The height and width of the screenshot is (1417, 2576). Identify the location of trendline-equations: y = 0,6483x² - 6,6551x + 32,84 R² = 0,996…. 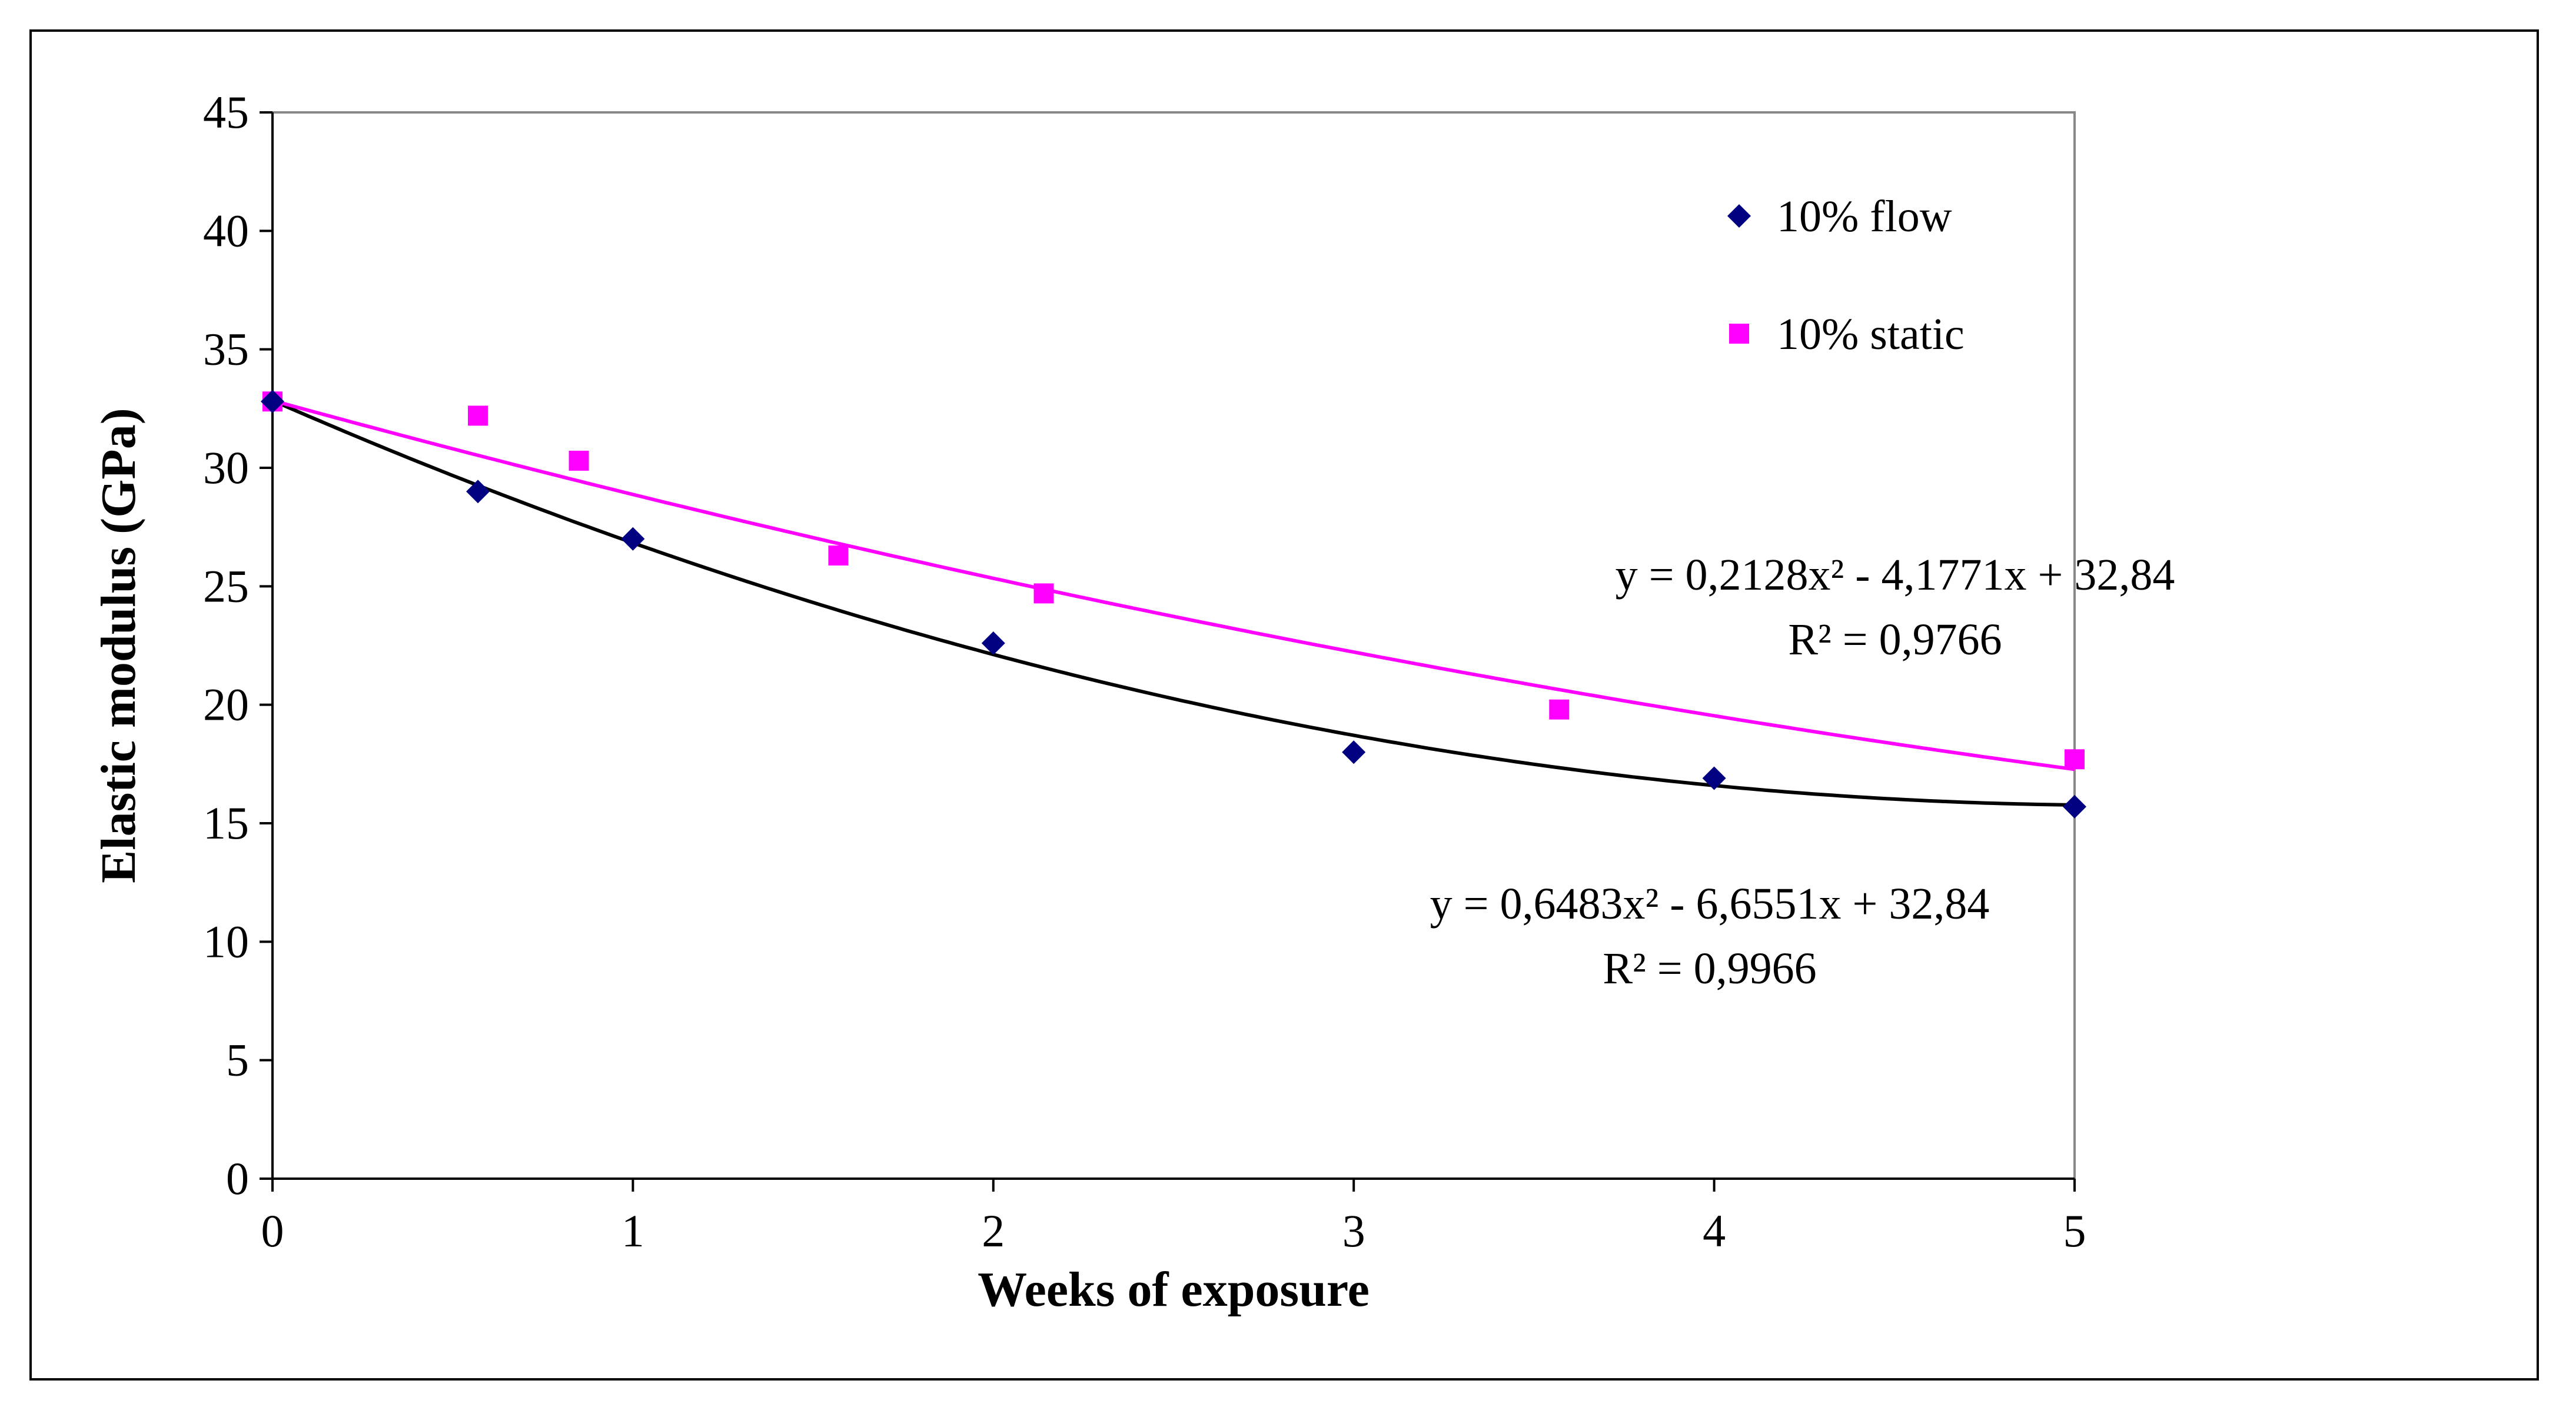
(1802, 771).